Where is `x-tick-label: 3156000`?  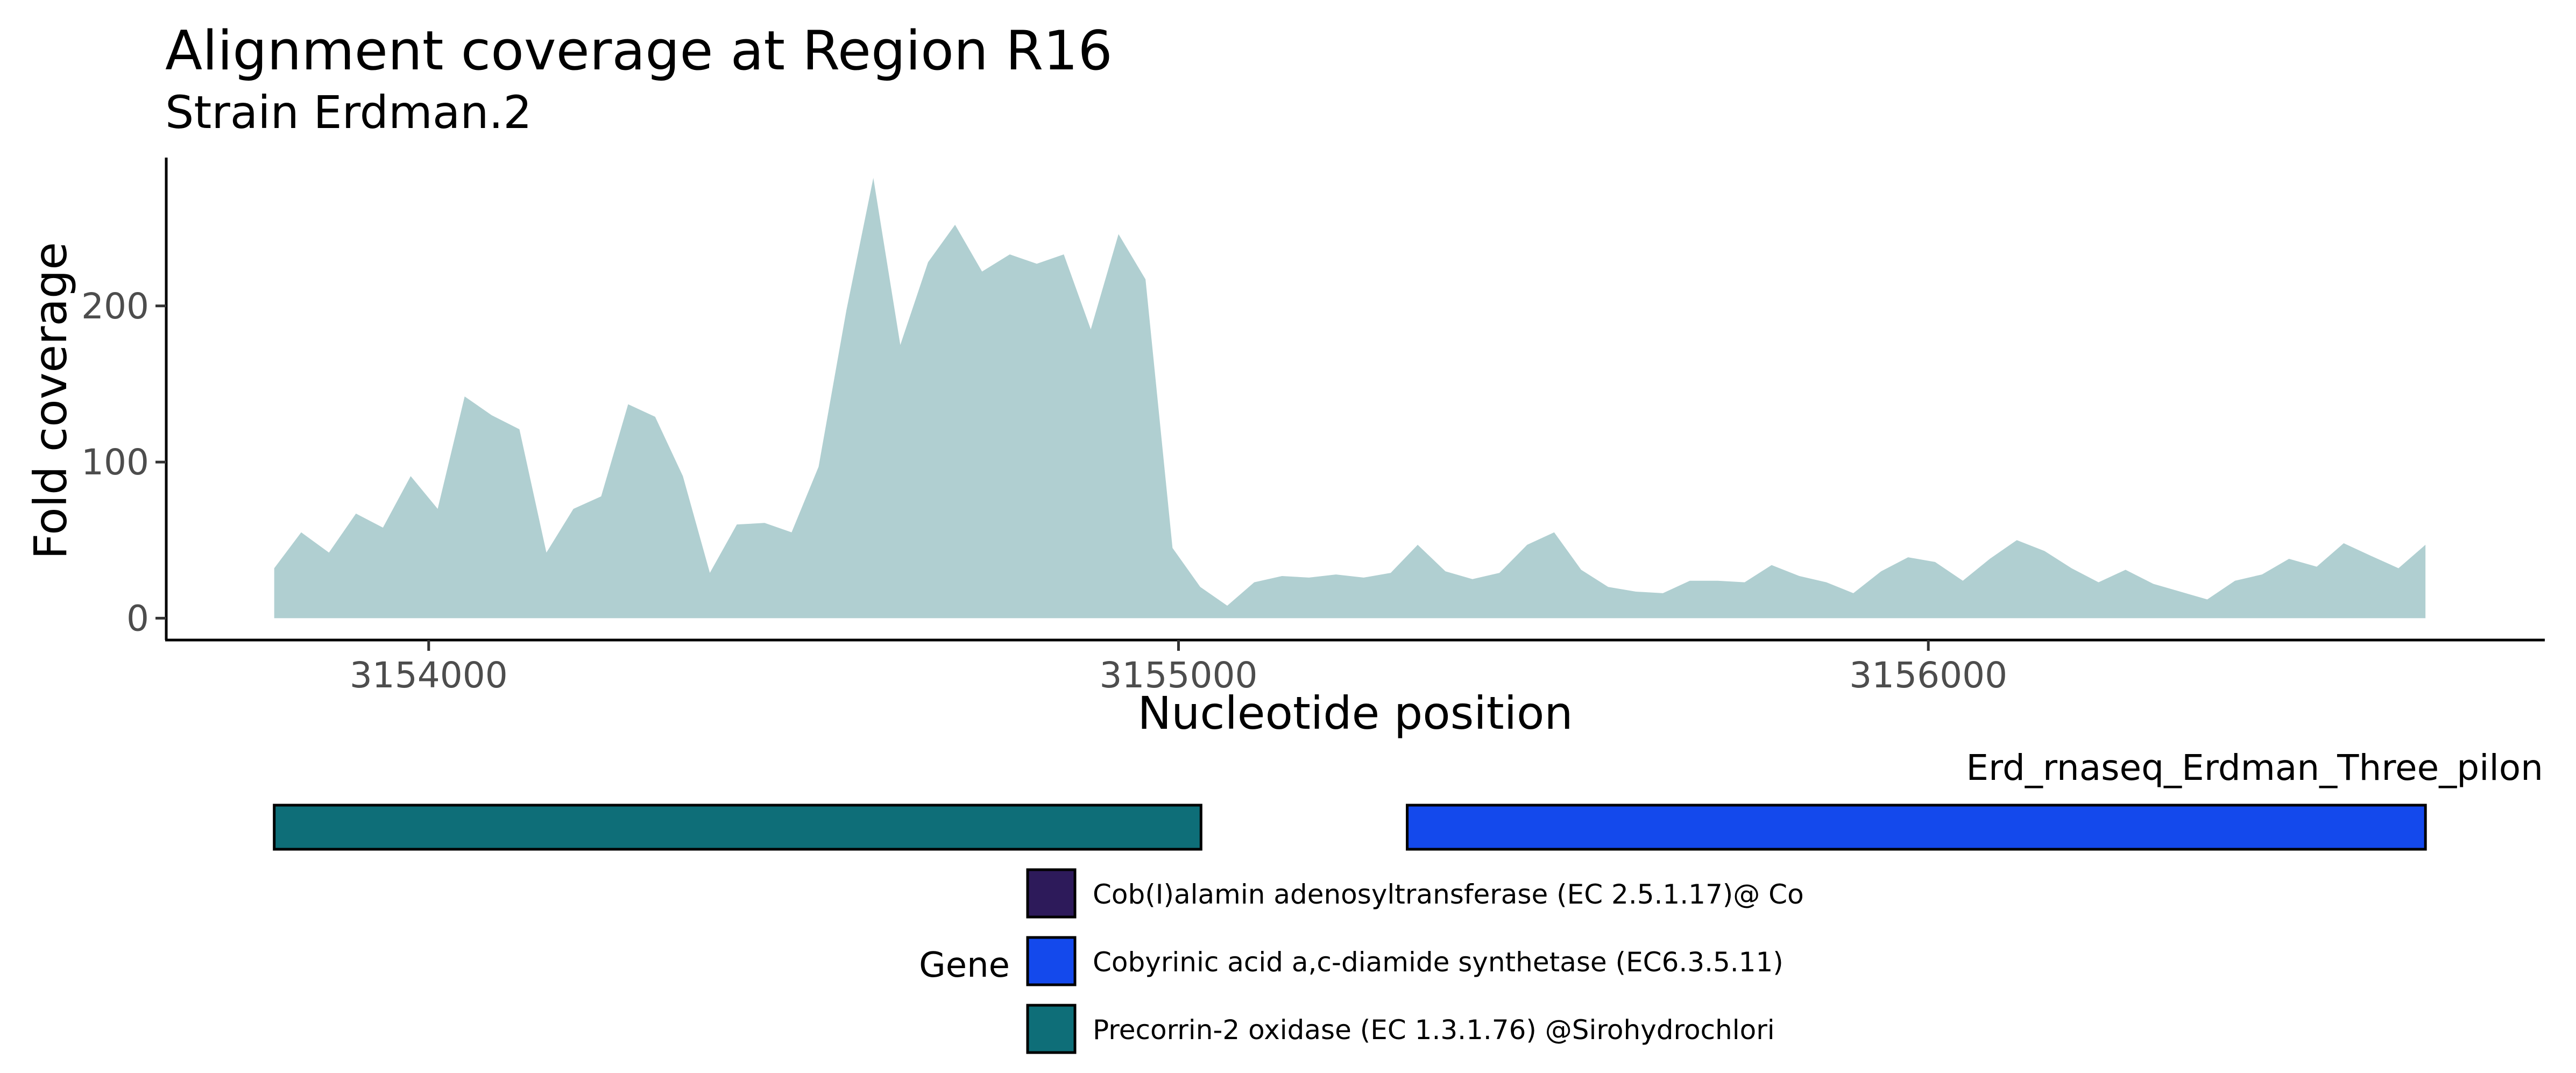
x-tick-label: 3156000 is located at coordinates (1928, 675).